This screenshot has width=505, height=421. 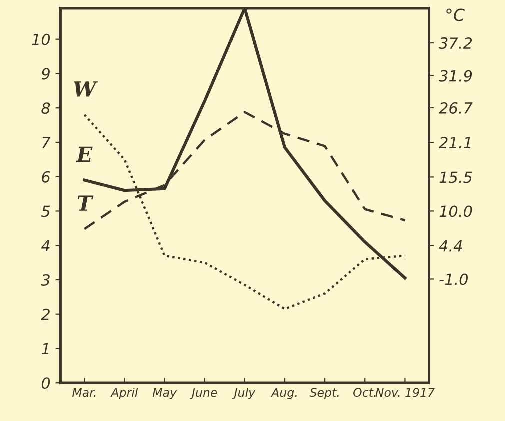 I want to click on y2-axis-title: °C, so click(x=455, y=15).